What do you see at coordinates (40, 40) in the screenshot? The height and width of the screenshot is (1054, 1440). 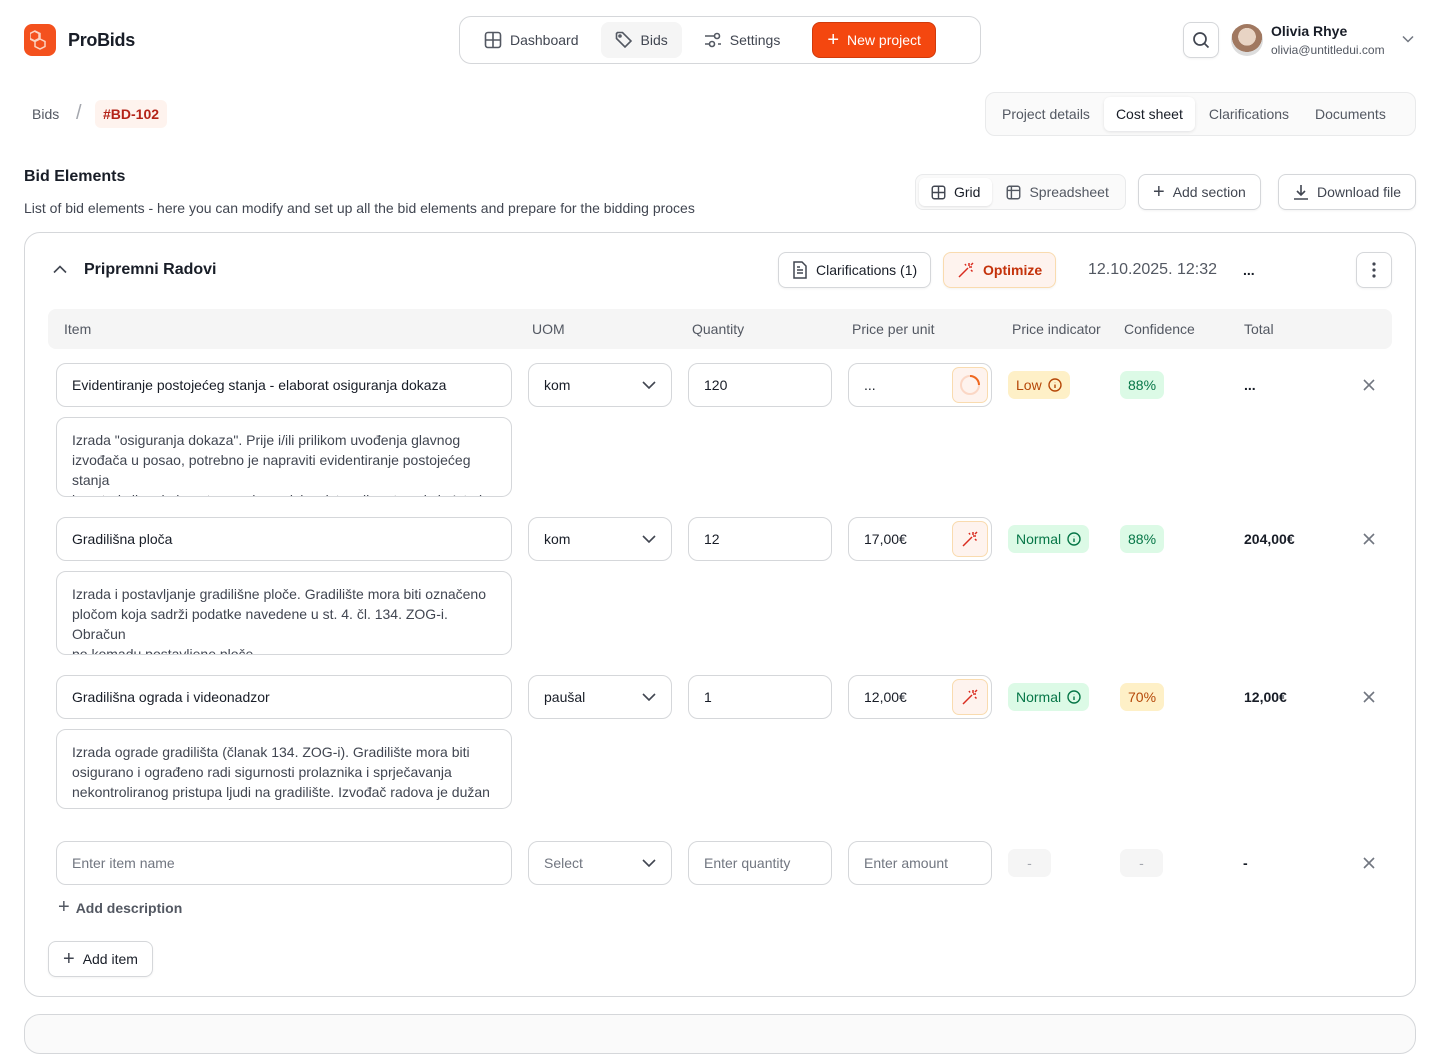 I see `probids-logo` at bounding box center [40, 40].